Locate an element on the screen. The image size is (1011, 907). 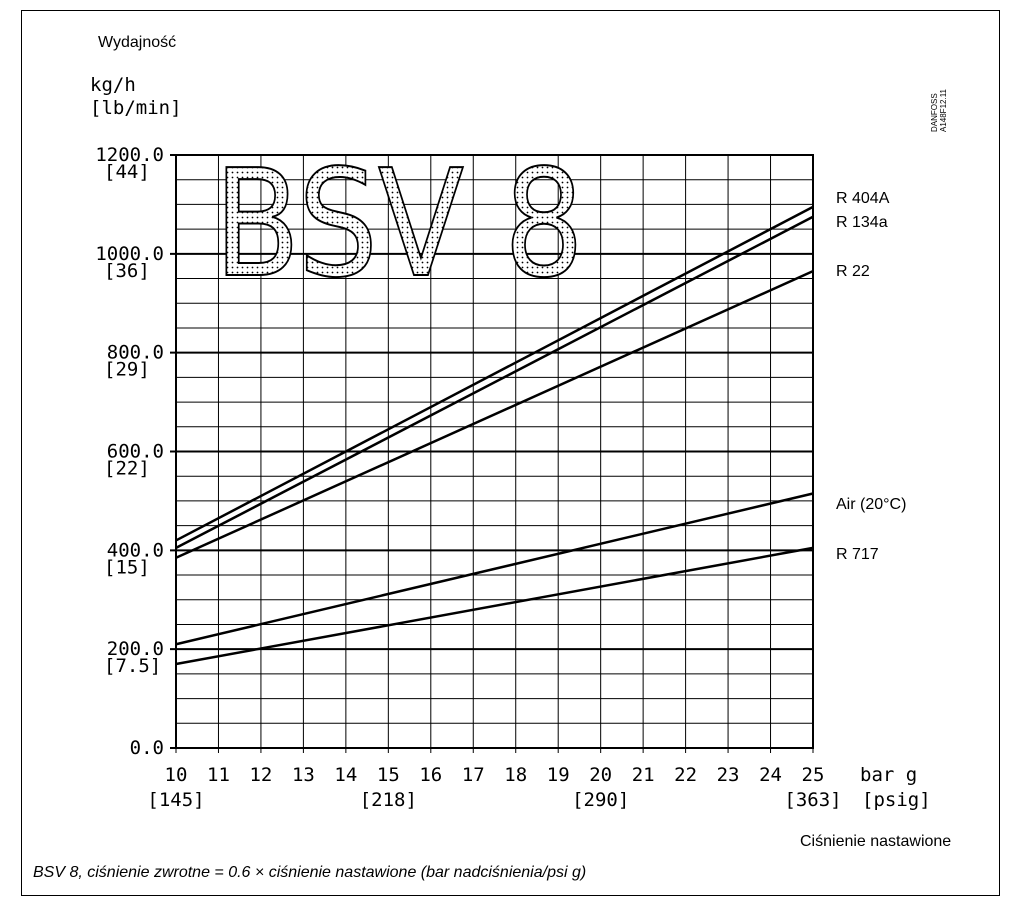
x-secondary-tick-label: [363] is located at coordinates (812, 800).